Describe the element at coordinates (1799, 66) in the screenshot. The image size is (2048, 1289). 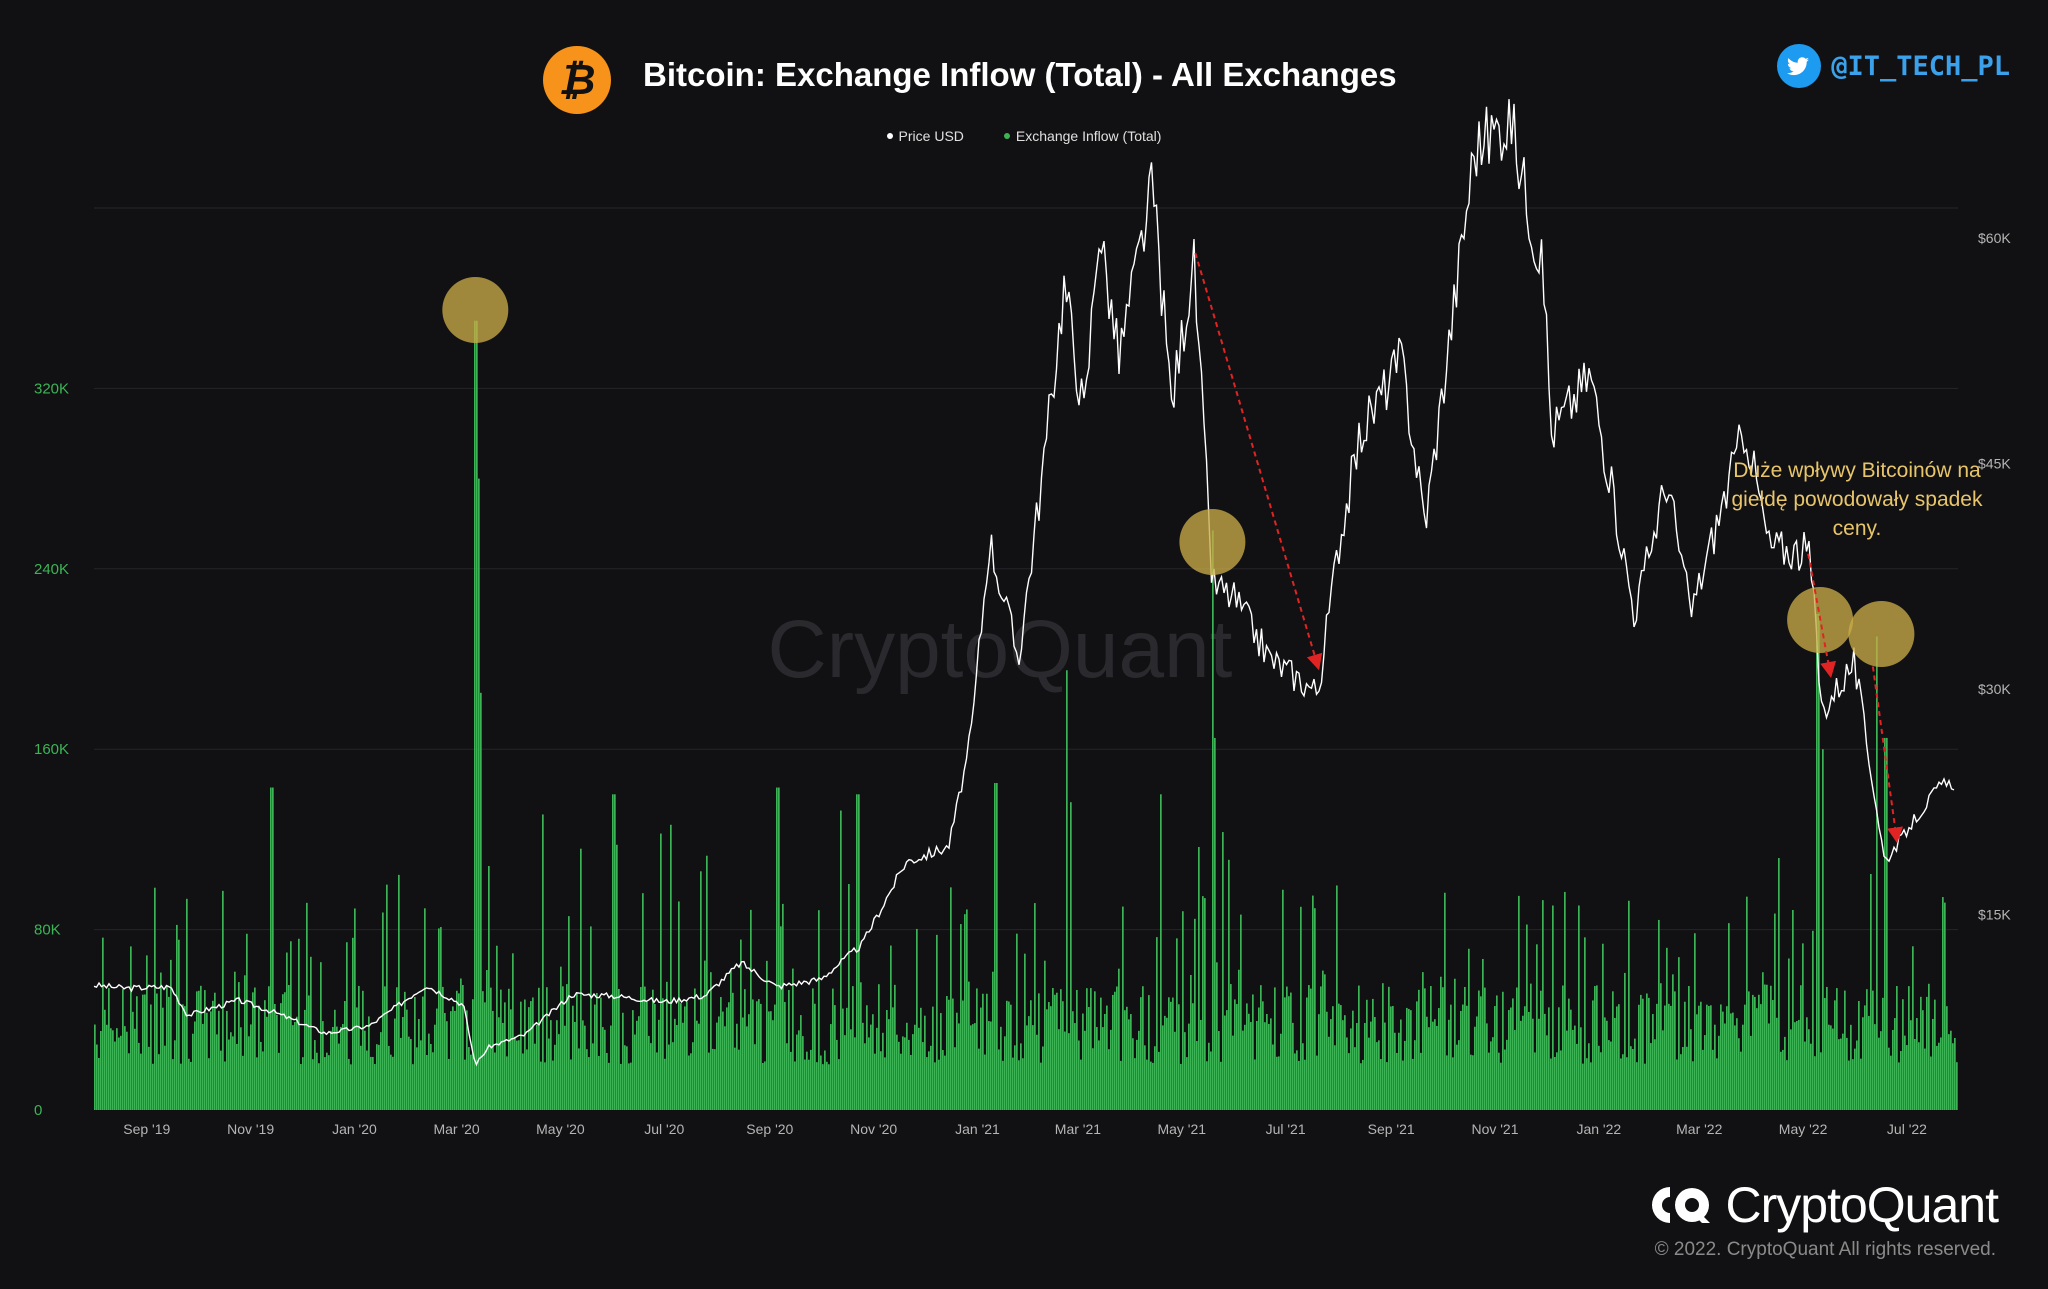
I see `twitter-bird-icon` at that location.